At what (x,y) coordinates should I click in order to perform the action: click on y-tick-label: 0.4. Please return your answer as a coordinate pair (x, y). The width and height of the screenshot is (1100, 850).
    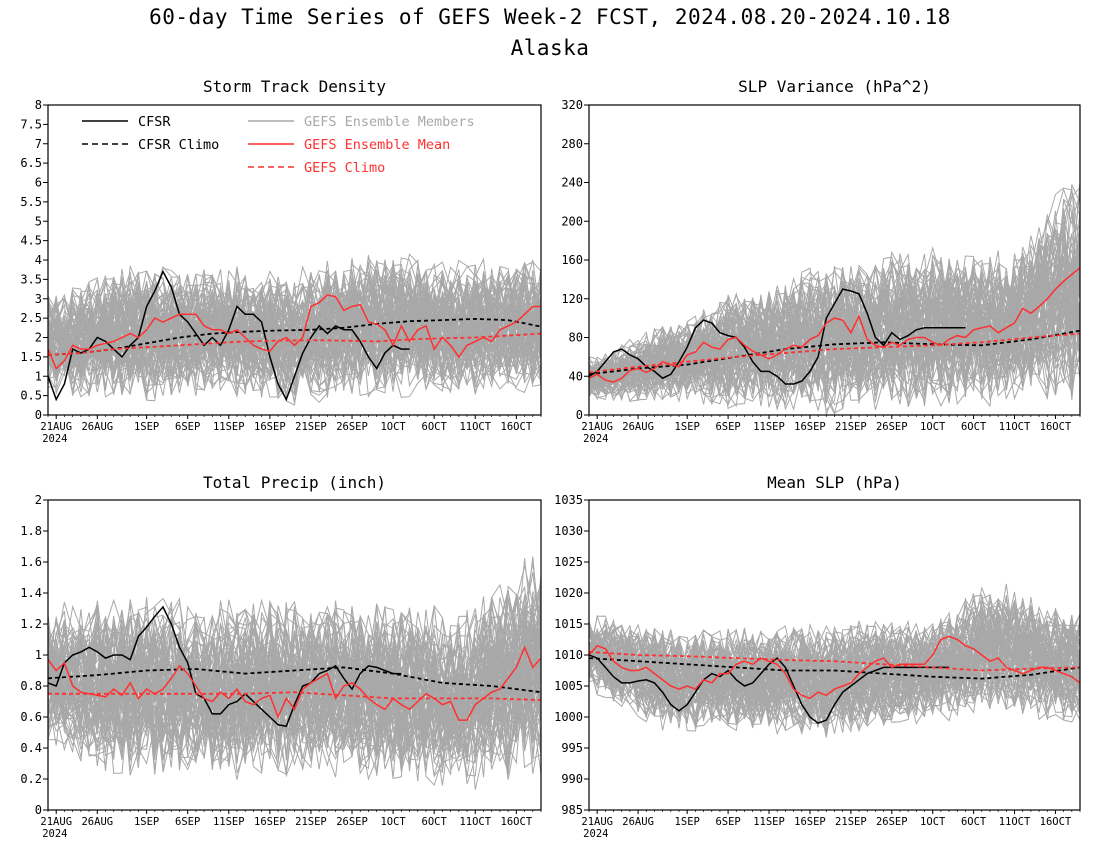
    Looking at the image, I should click on (31, 748).